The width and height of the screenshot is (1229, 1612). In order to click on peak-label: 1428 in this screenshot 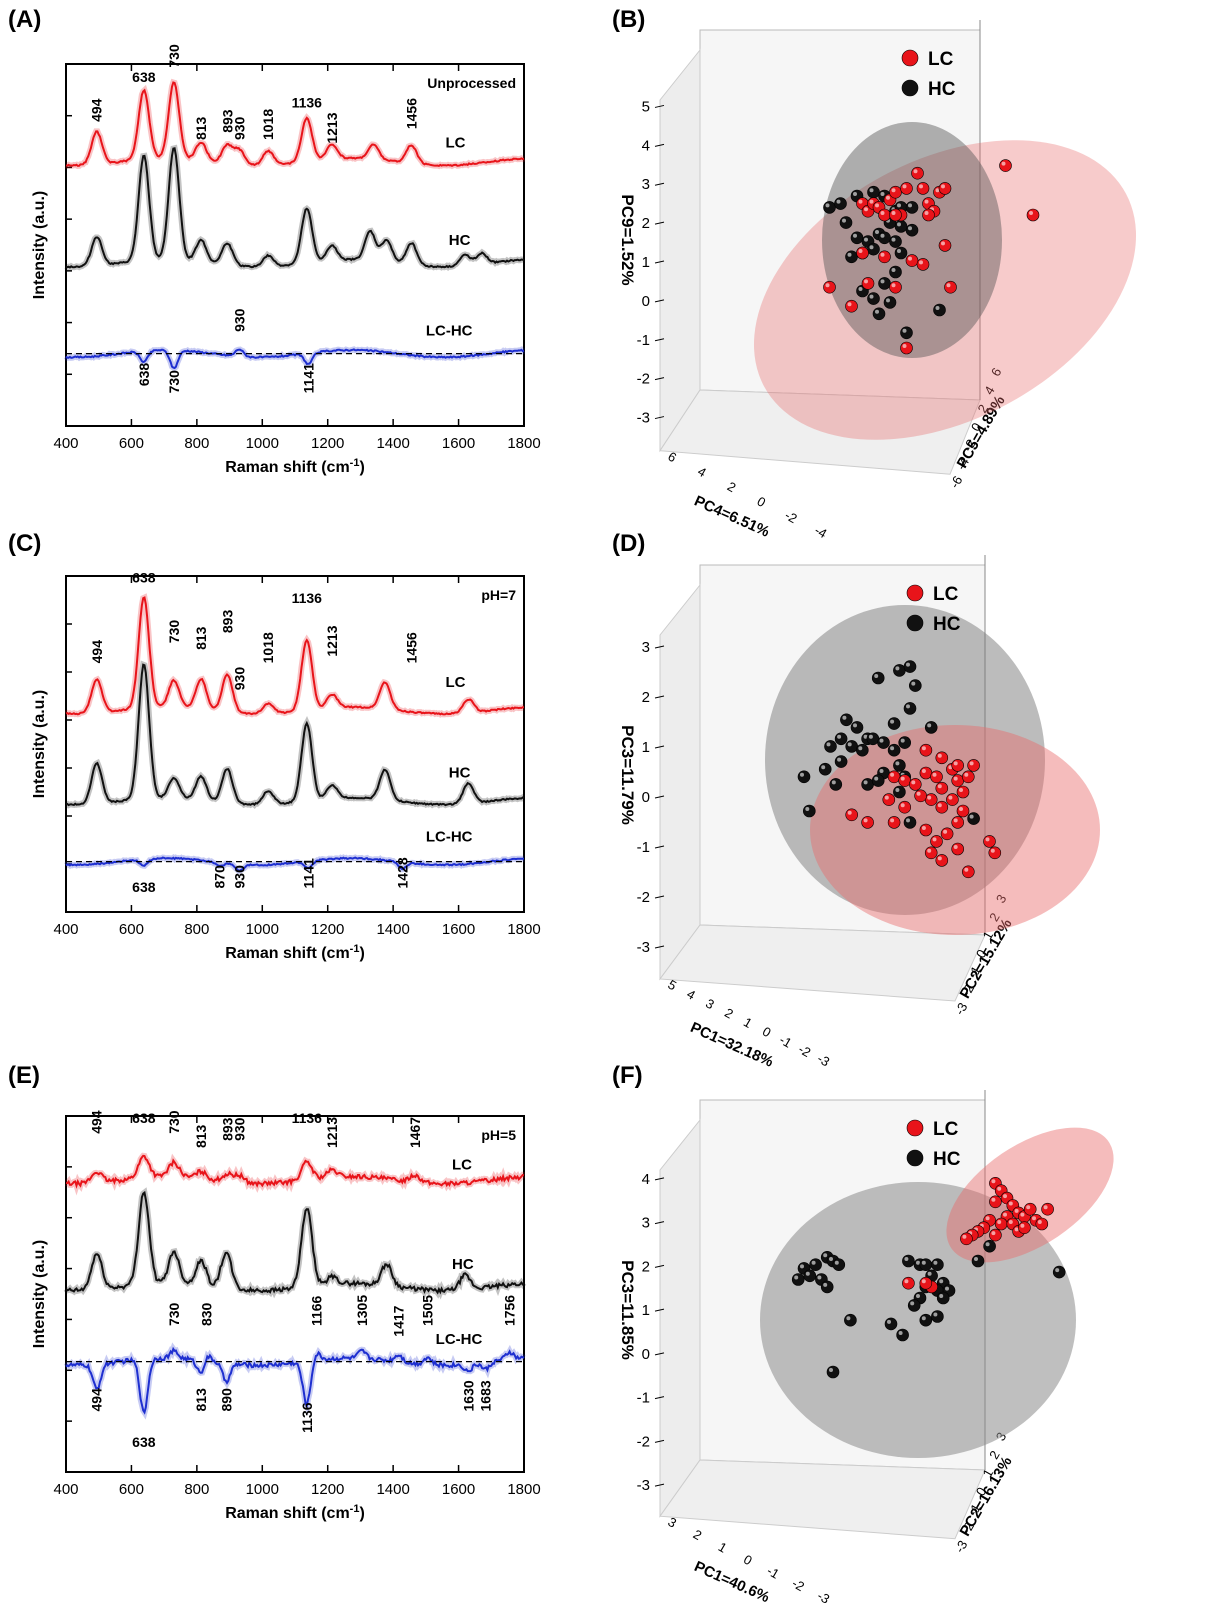, I will do `click(402, 872)`.